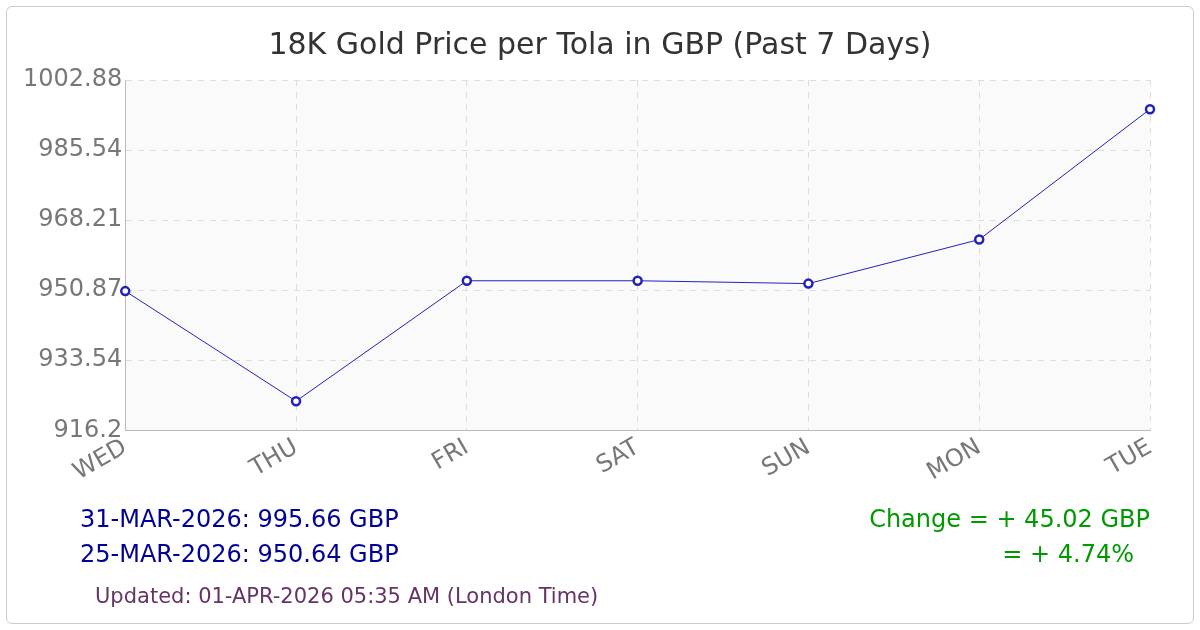  Describe the element at coordinates (80, 358) in the screenshot. I see `y-tick-label: 933.54` at that location.